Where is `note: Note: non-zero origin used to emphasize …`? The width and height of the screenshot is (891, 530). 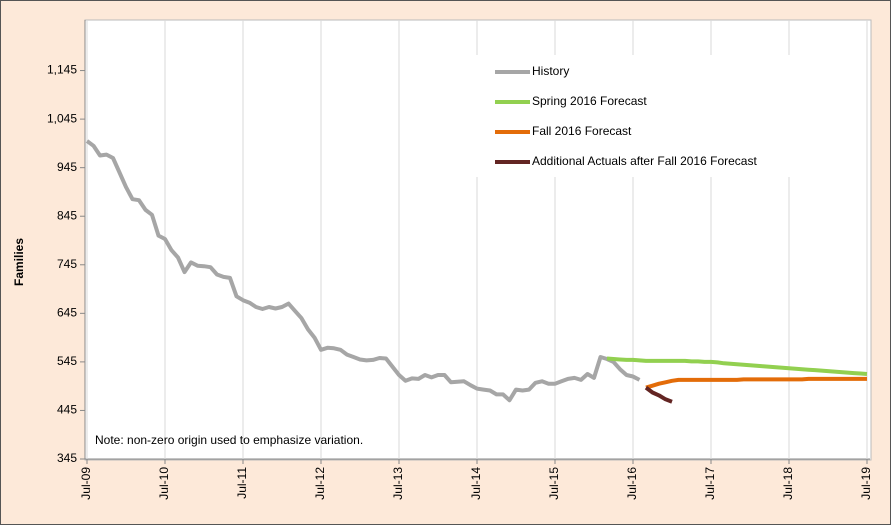
note: Note: non-zero origin used to emphasize … is located at coordinates (229, 440).